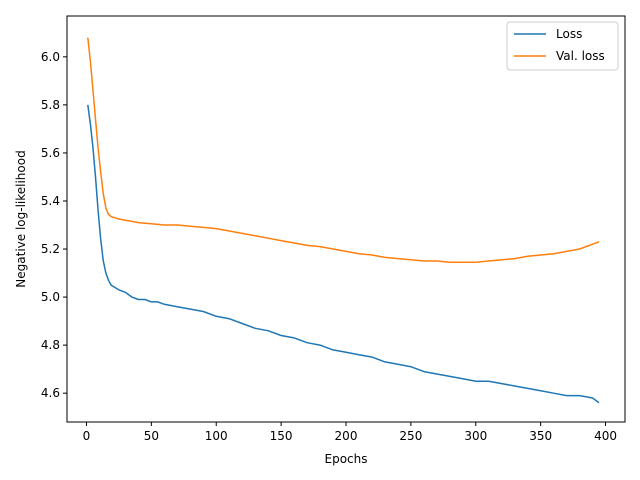 Image resolution: width=640 pixels, height=480 pixels. Describe the element at coordinates (21, 218) in the screenshot. I see `y-axis-label: Negative log-likelihood` at that location.